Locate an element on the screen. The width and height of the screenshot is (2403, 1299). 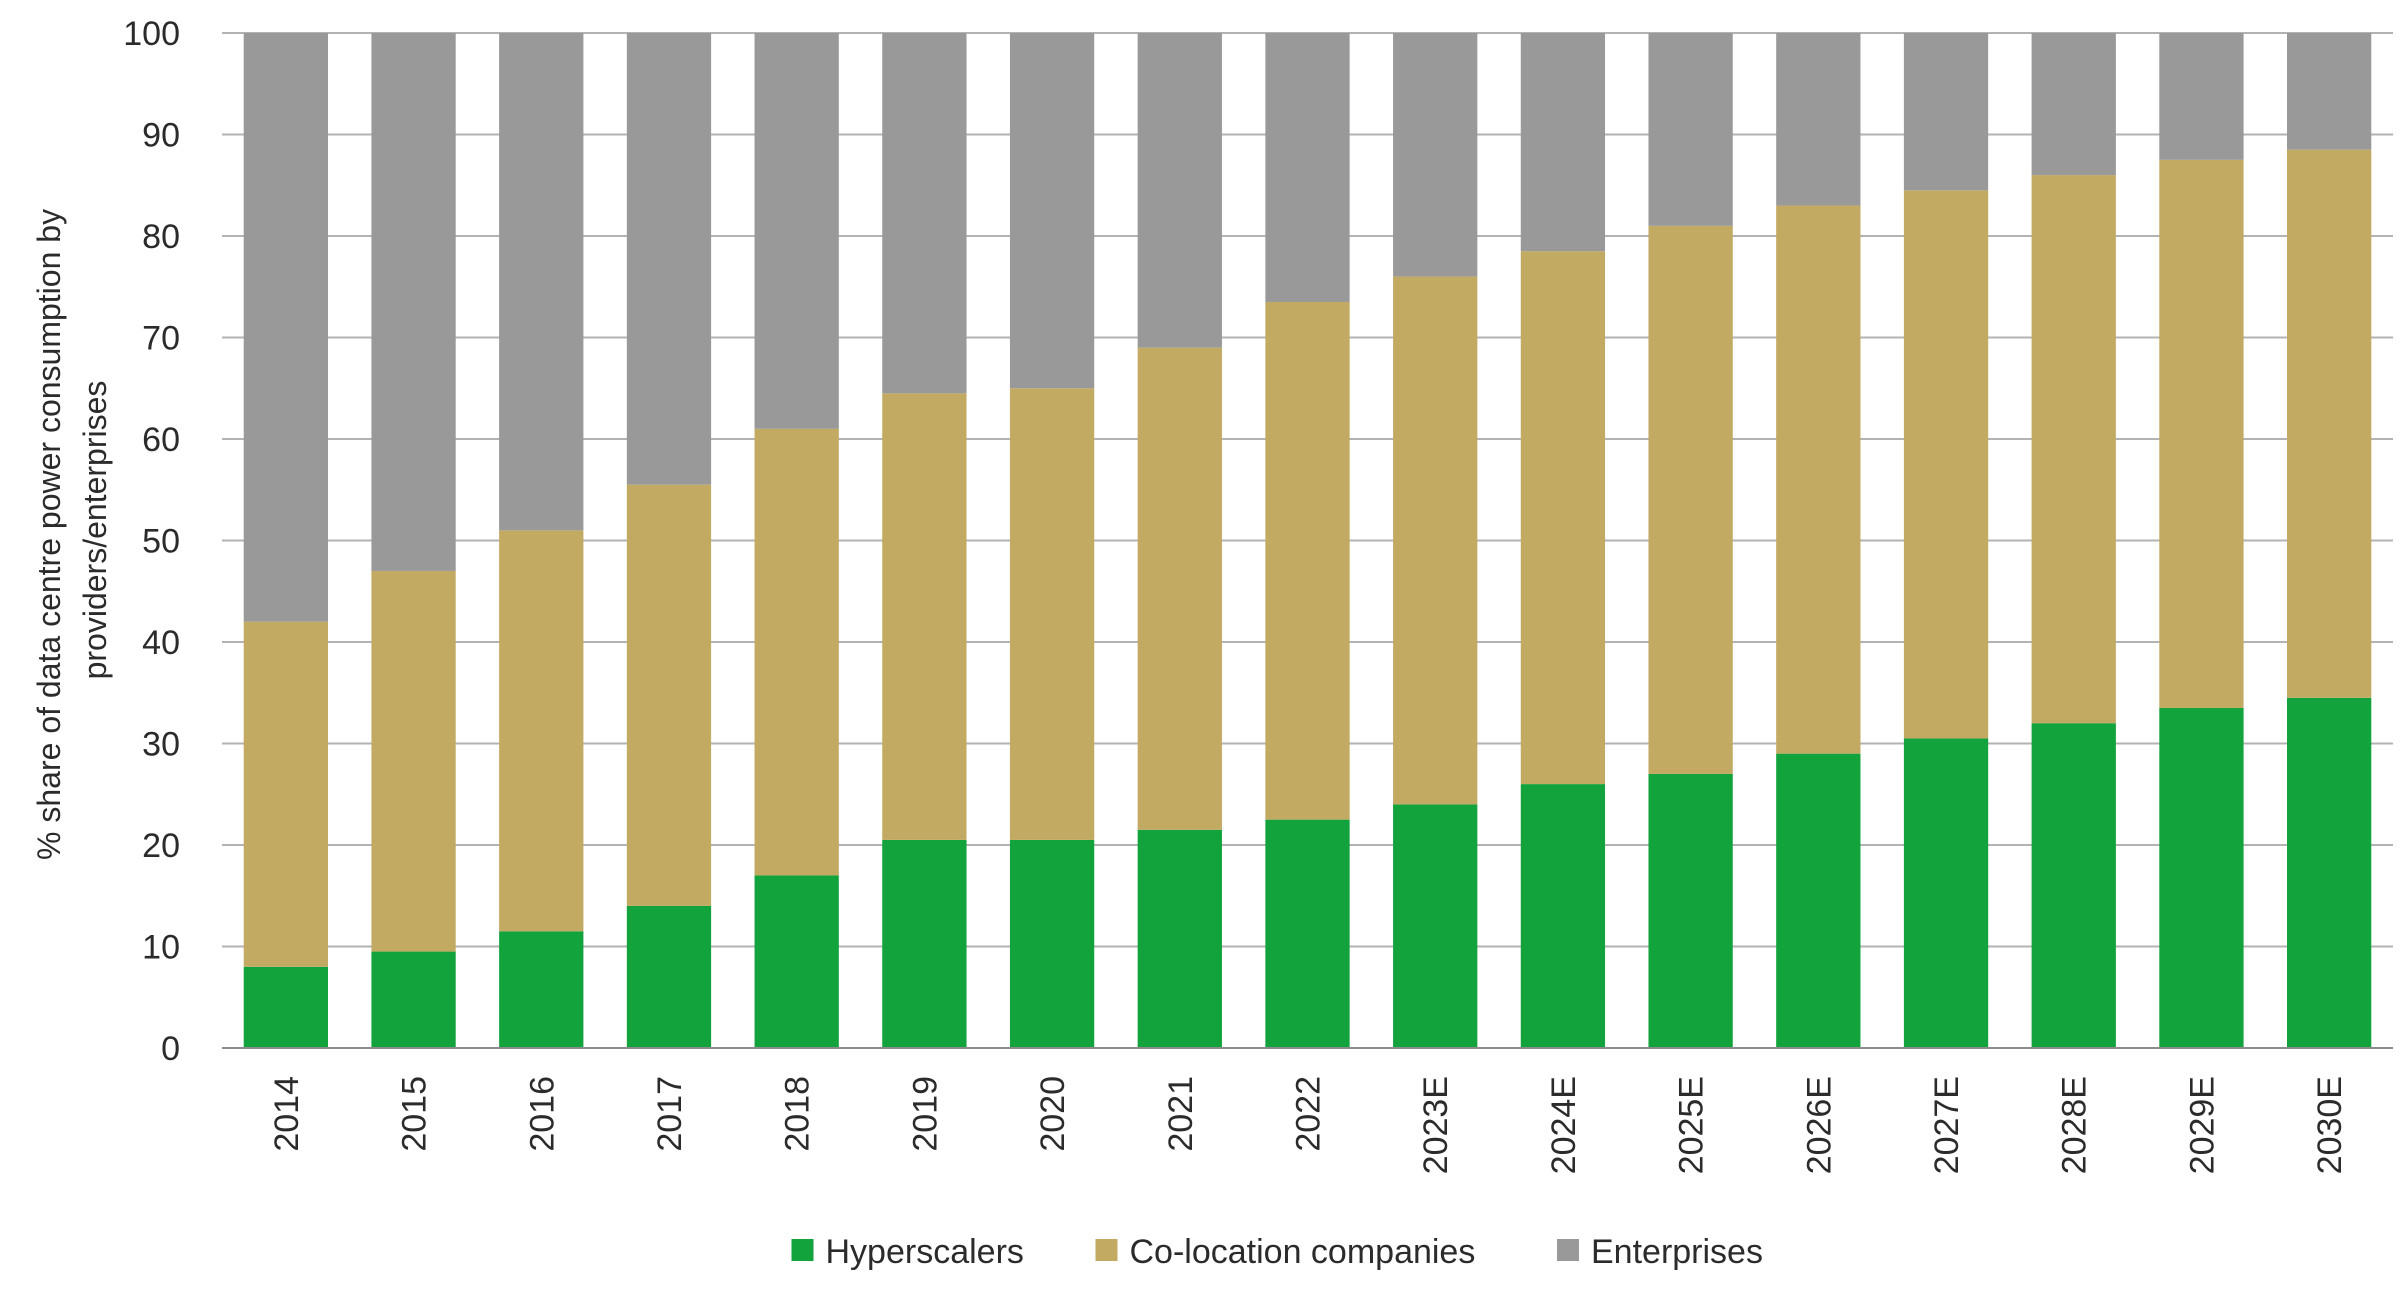
bar-hyperscalers-2026e is located at coordinates (1818, 900).